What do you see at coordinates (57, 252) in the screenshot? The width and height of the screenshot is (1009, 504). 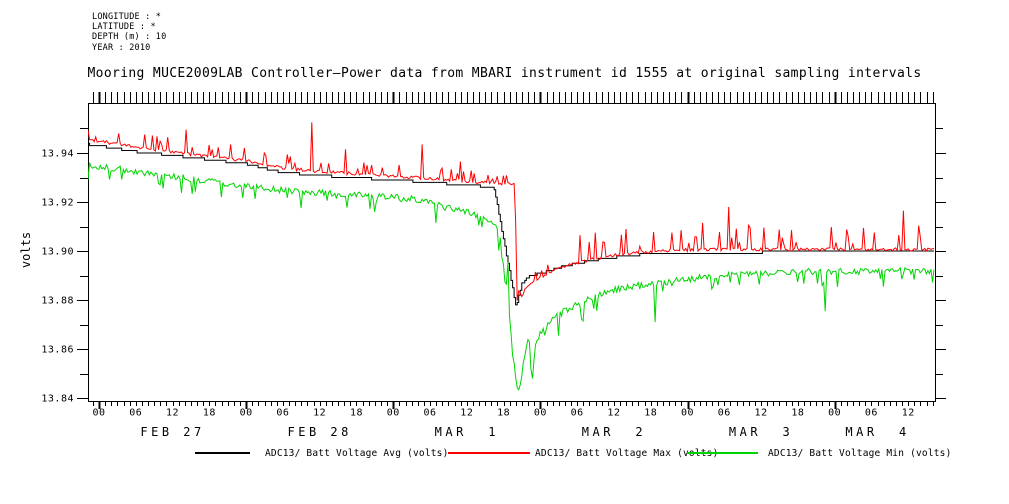 I see `axis-tick-label: 13.90` at bounding box center [57, 252].